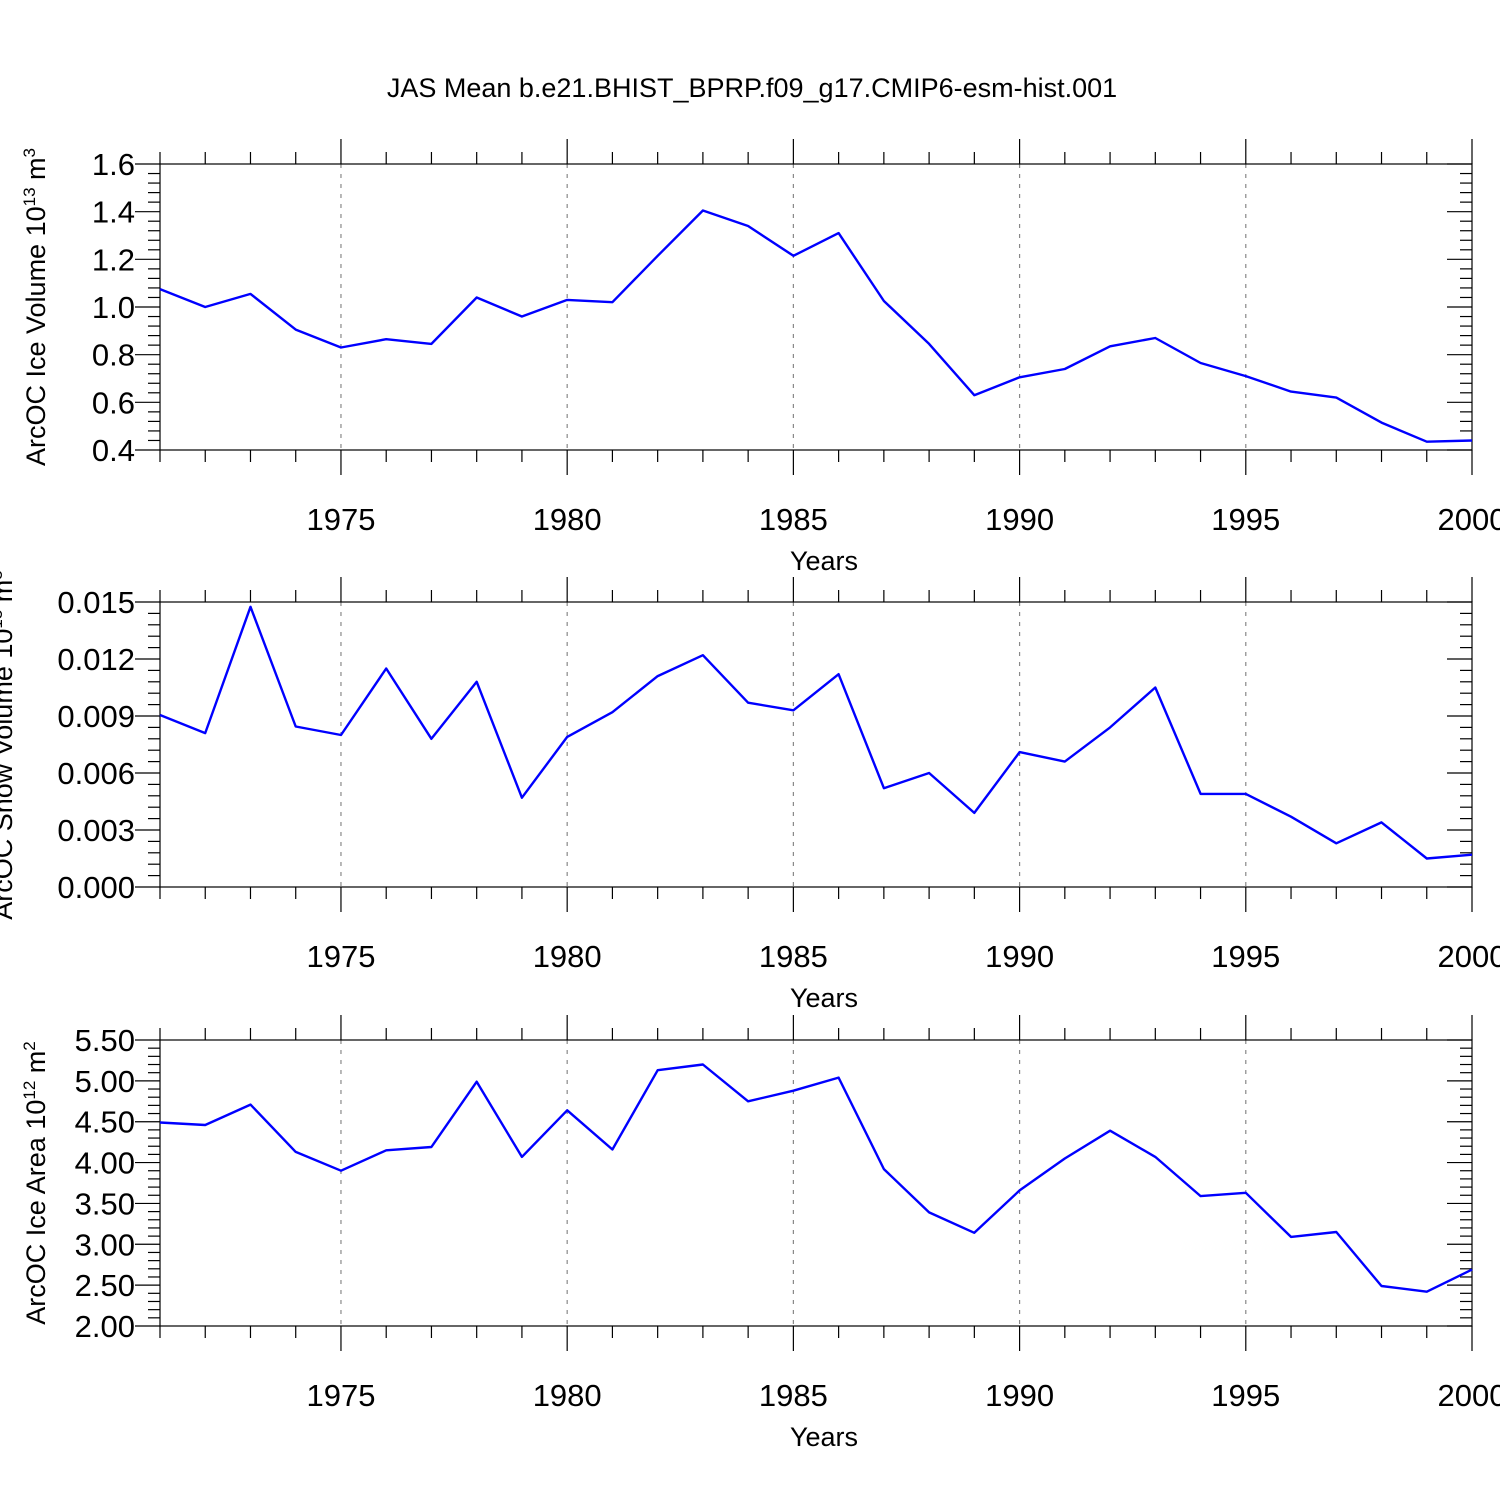 This screenshot has width=1500, height=1500. I want to click on y-tick-label: 4.00, so click(105, 1163).